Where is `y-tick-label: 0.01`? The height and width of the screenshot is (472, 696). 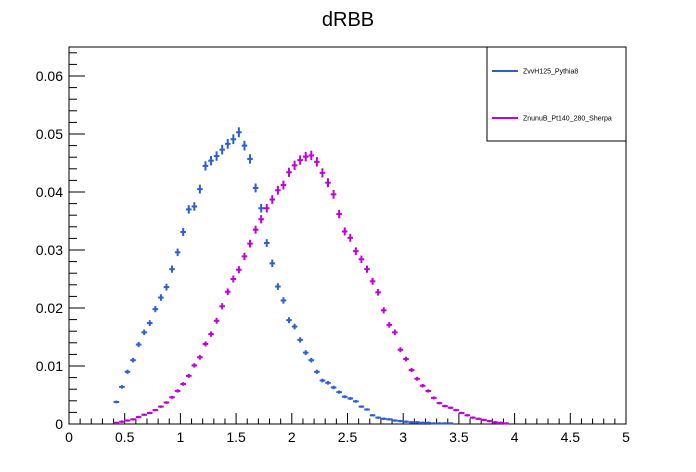 y-tick-label: 0.01 is located at coordinates (49, 366).